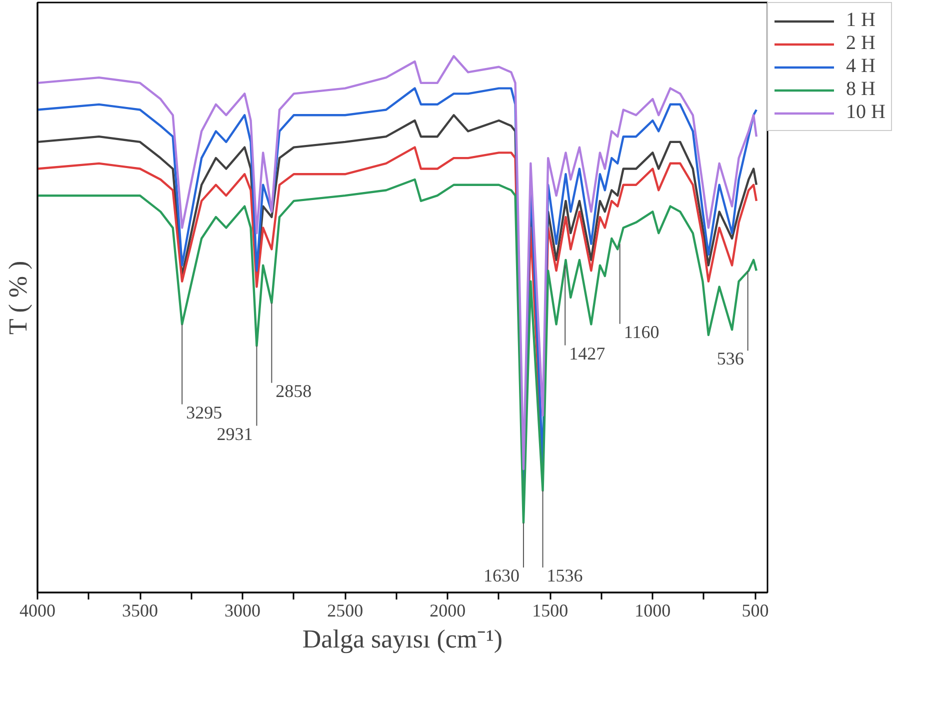 This screenshot has height=712, width=932. What do you see at coordinates (866, 112) in the screenshot?
I see `legend-label: 10 H` at bounding box center [866, 112].